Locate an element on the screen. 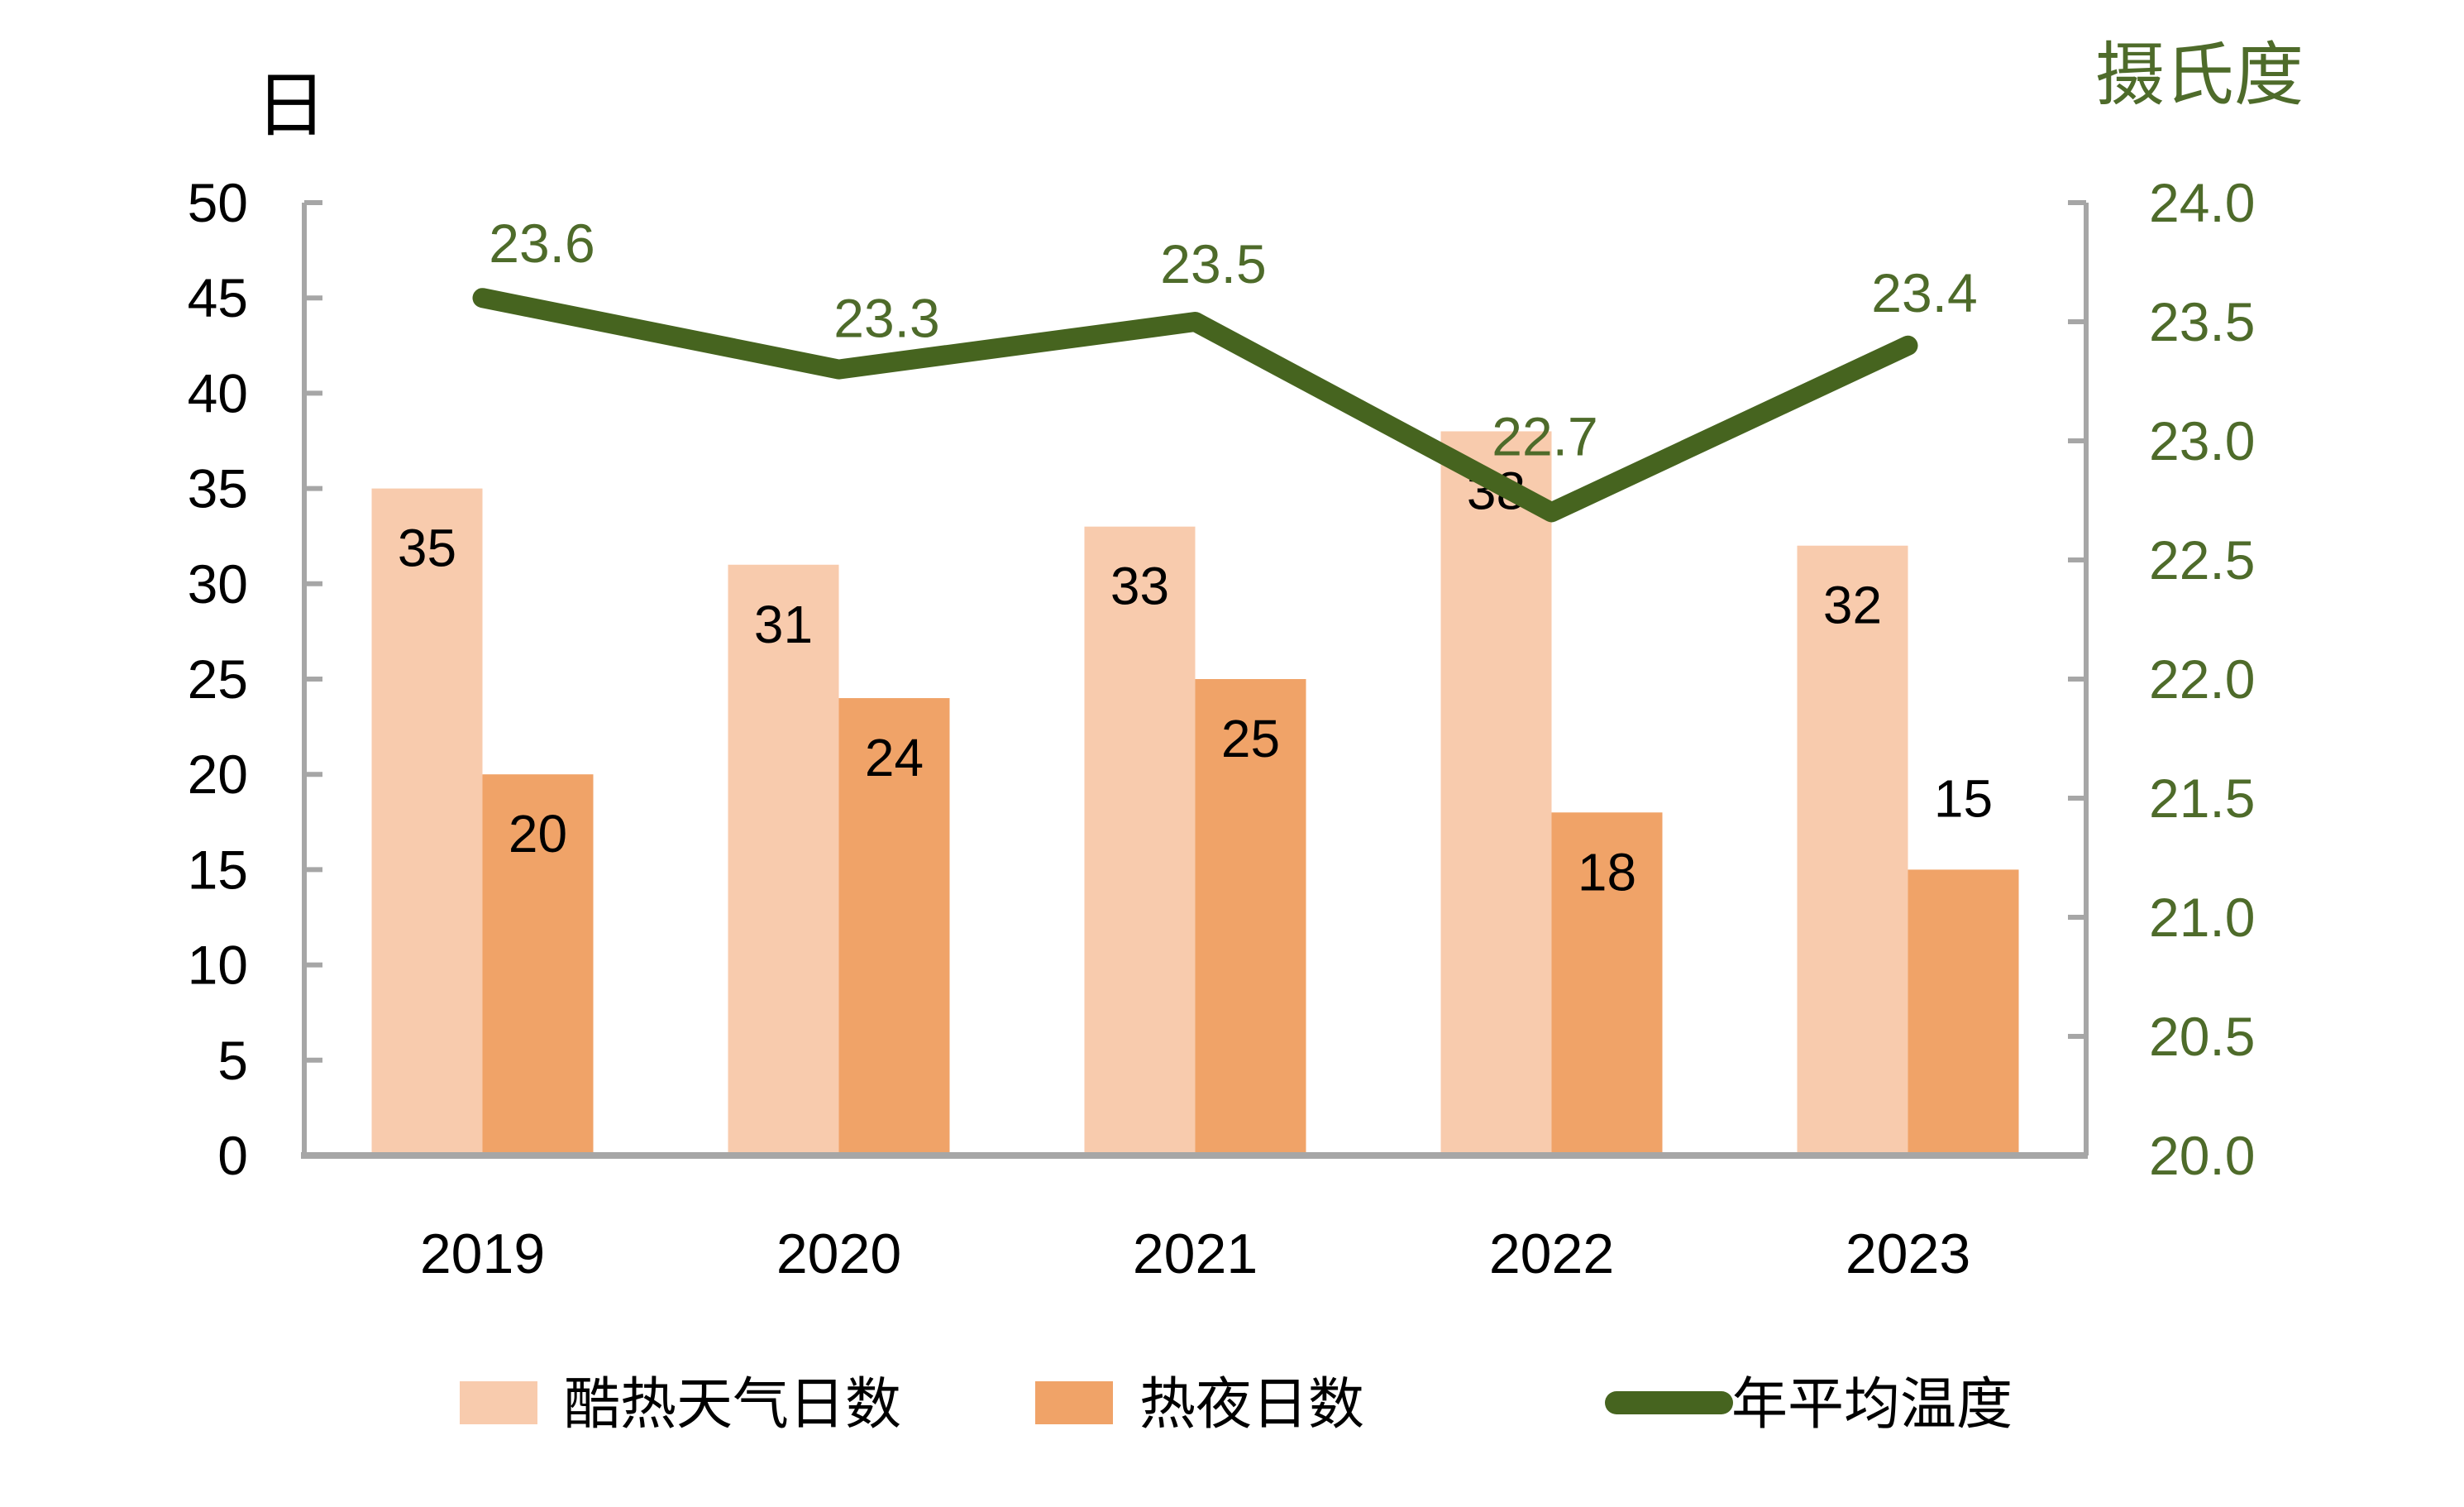 This screenshot has width=2464, height=1507. year-label: 2020 is located at coordinates (839, 1254).